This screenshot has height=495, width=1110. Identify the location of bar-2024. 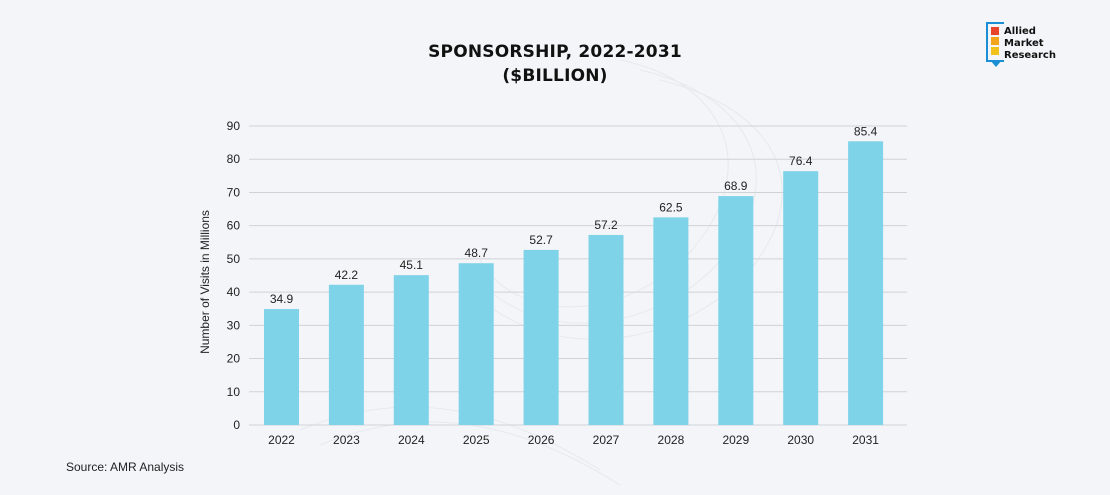
(411, 350).